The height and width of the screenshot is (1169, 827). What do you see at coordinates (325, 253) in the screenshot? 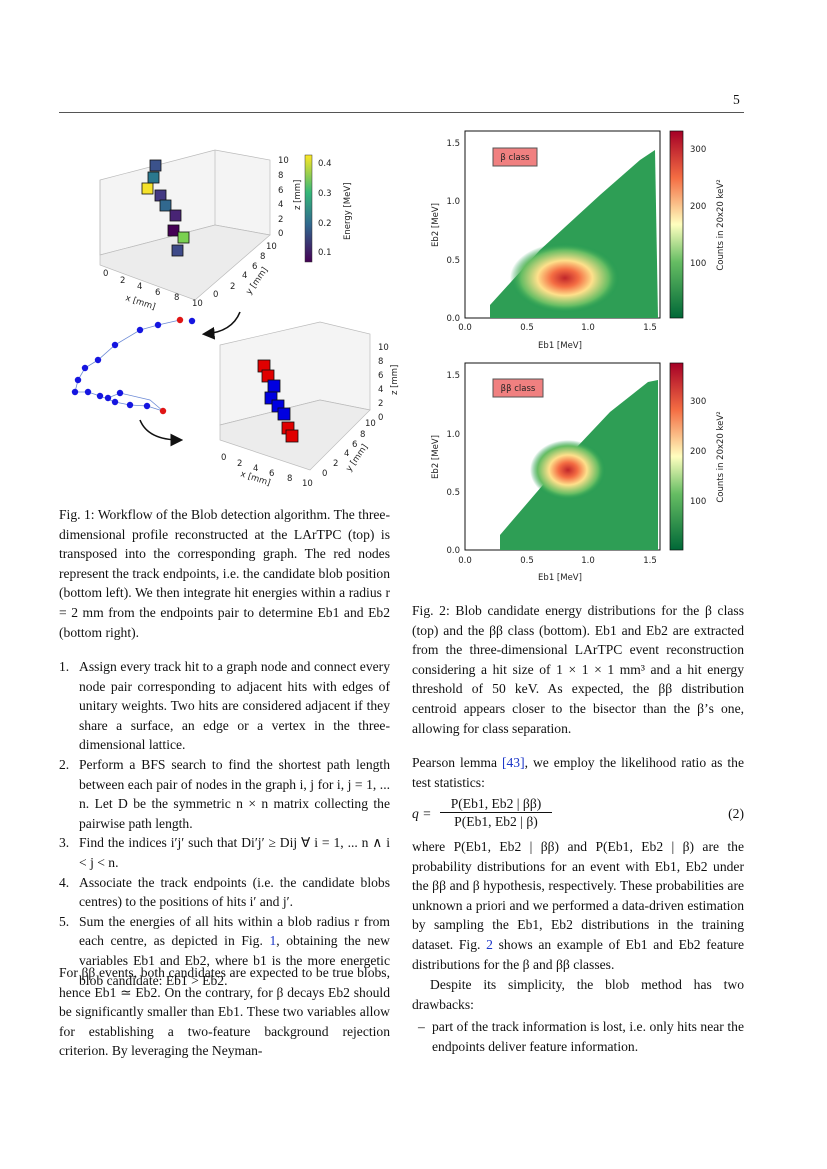
I see `svg-text: 0.1` at bounding box center [325, 253].